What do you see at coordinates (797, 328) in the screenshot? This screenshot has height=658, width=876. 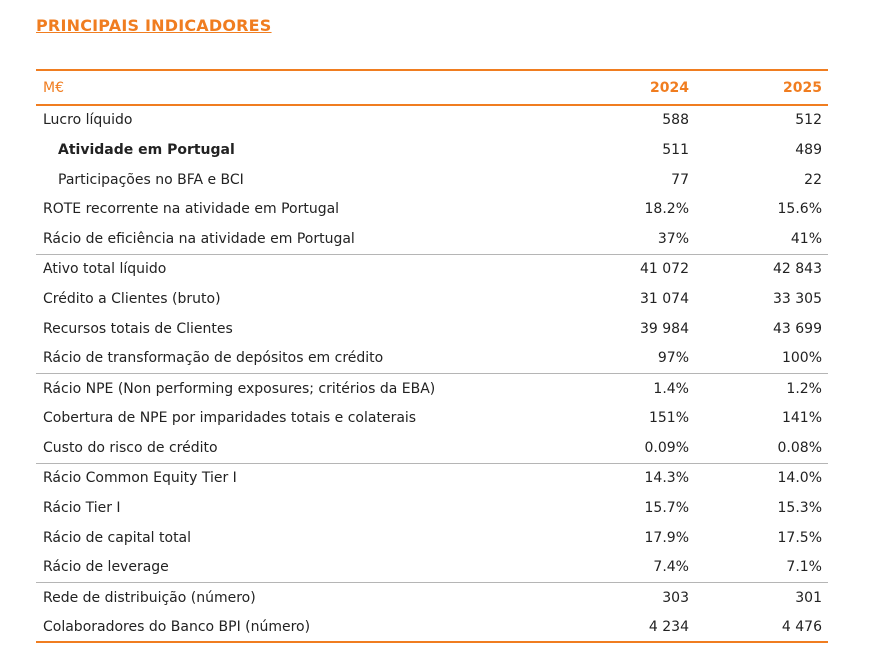 I see `value-cell: 43 699` at bounding box center [797, 328].